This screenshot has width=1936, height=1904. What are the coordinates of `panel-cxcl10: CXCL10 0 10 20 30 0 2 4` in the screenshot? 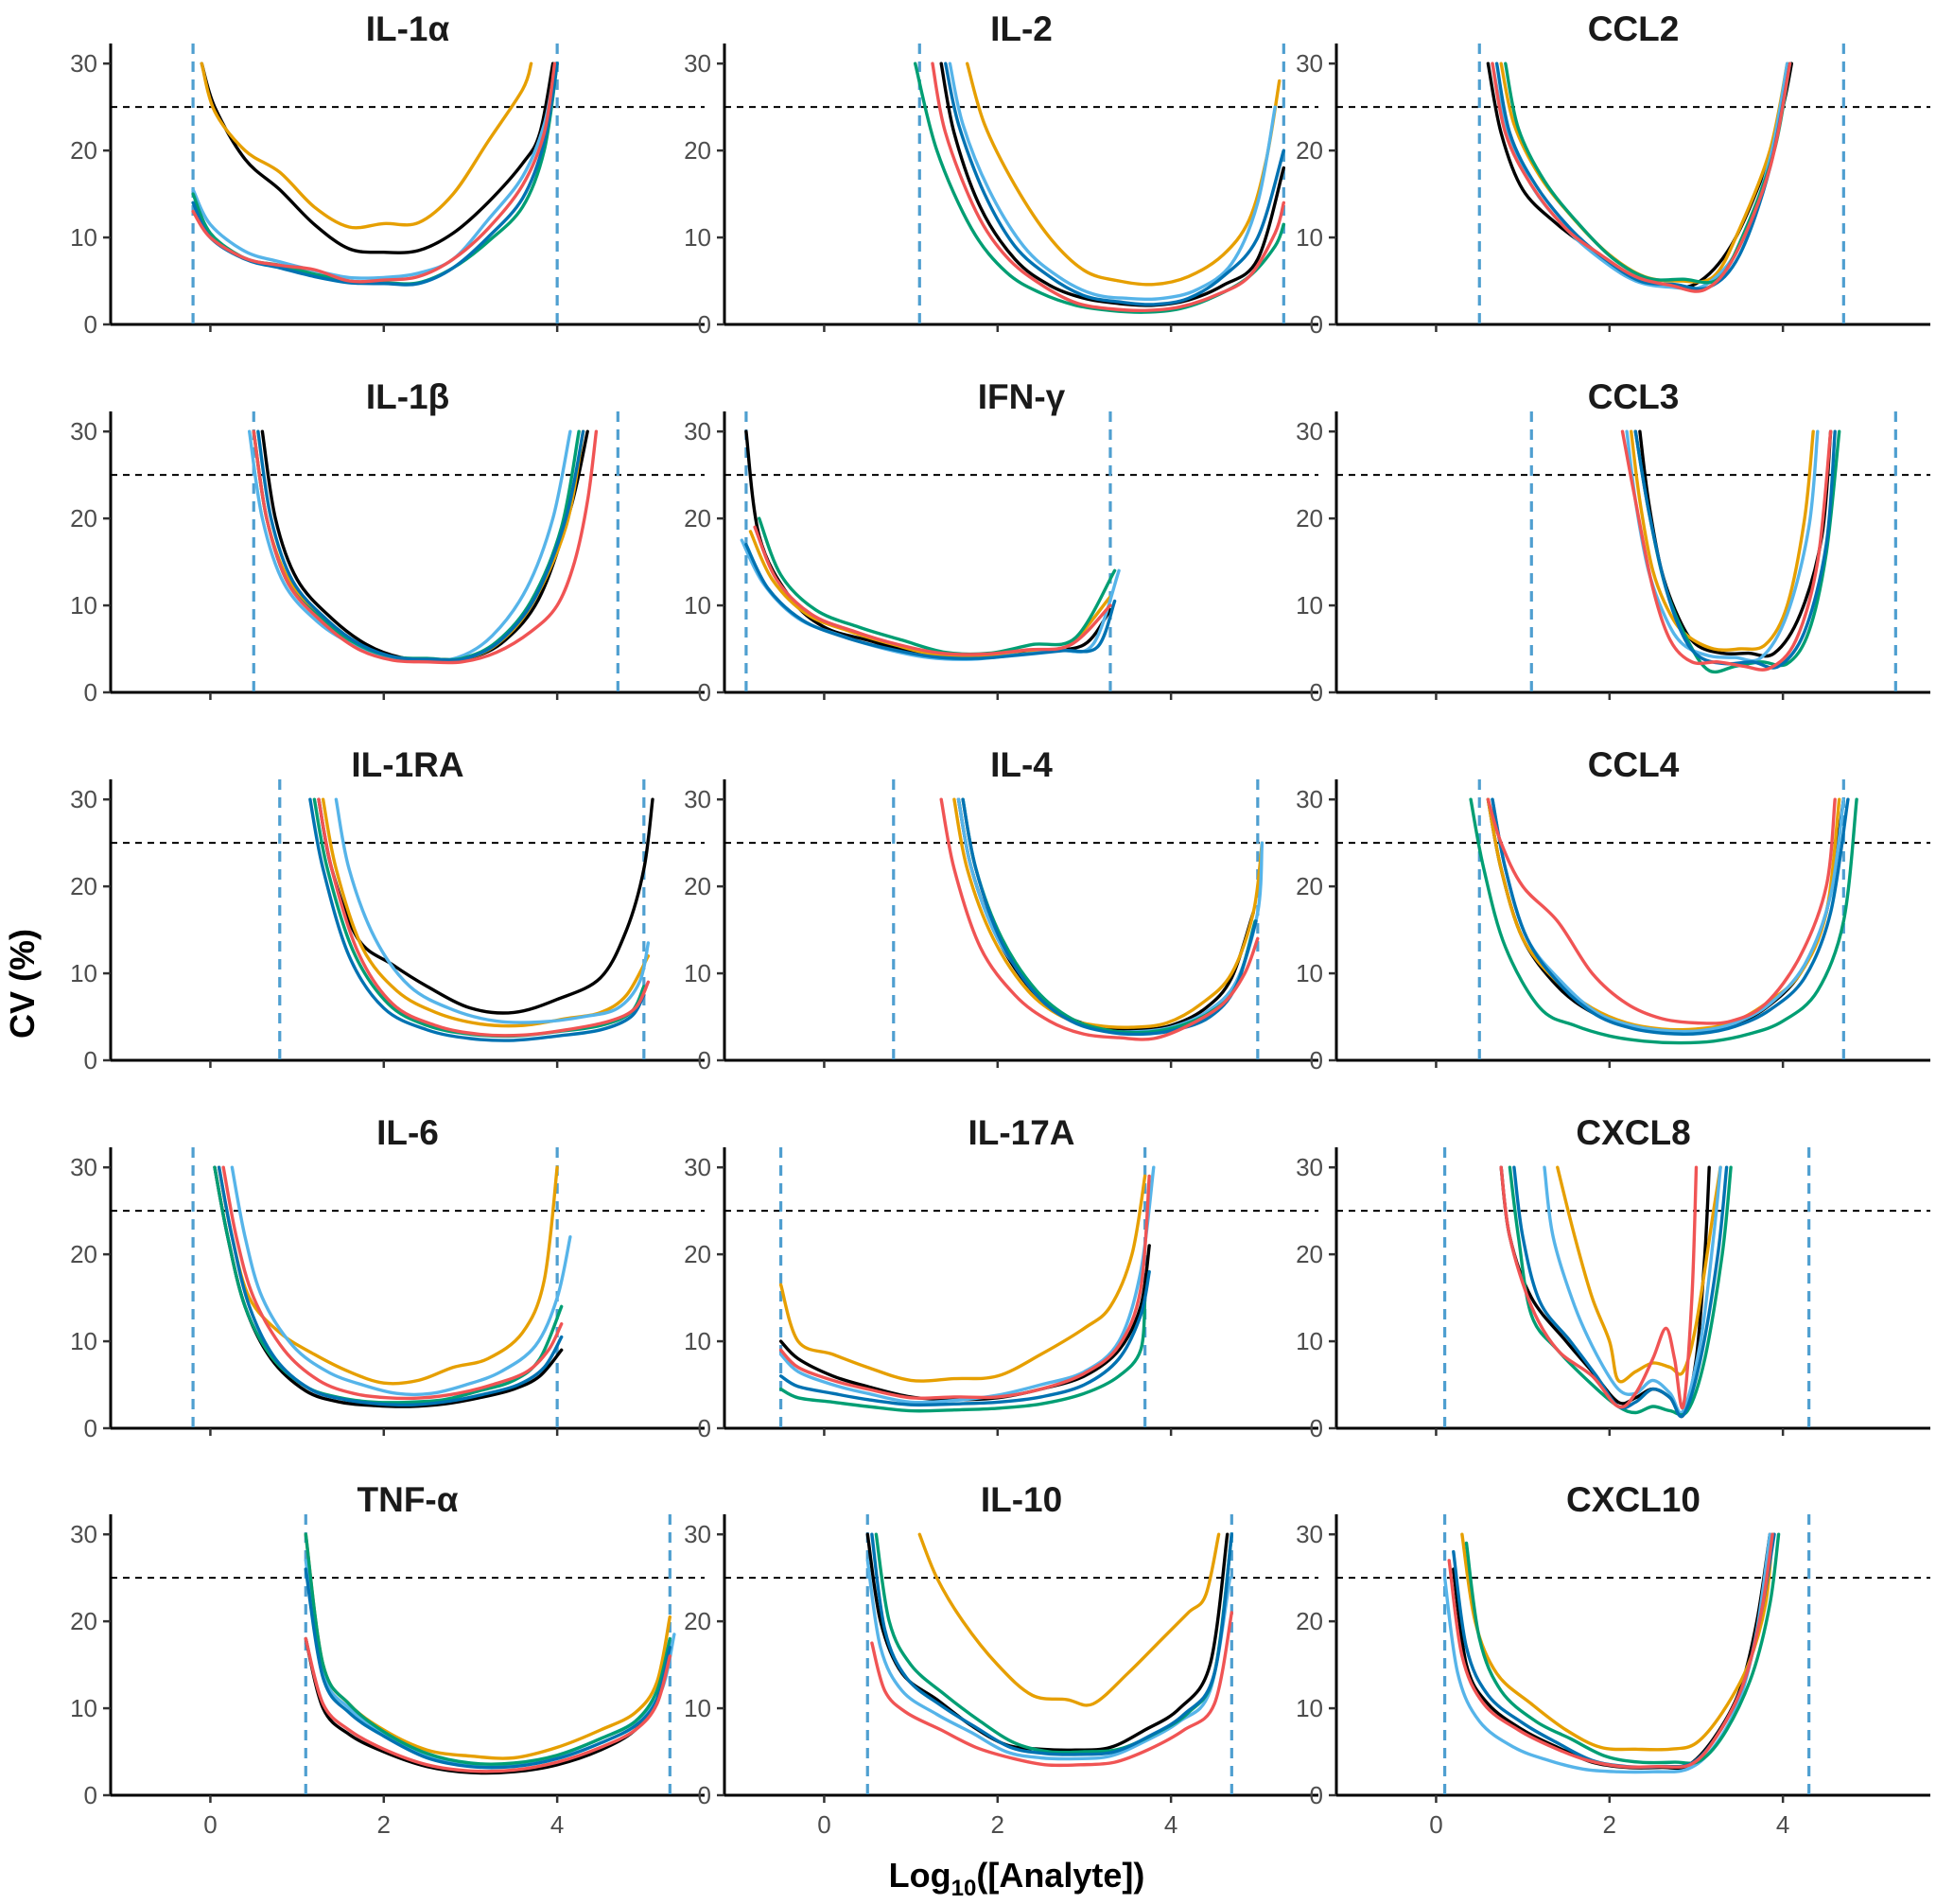 It's located at (1613, 1659).